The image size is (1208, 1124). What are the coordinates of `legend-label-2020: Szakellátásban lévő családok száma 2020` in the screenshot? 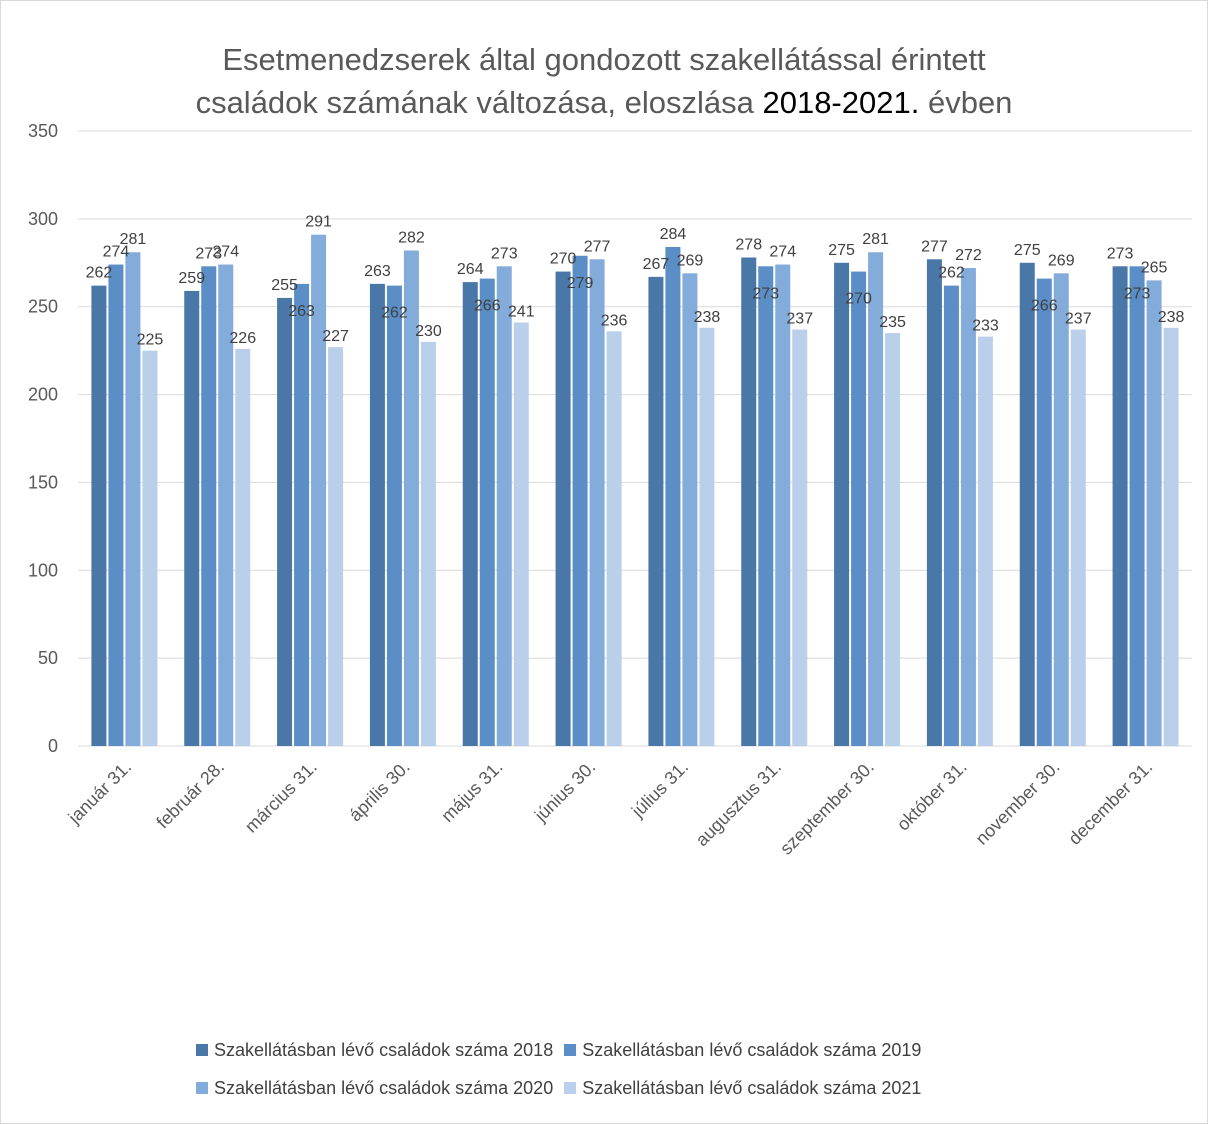 It's located at (384, 1088).